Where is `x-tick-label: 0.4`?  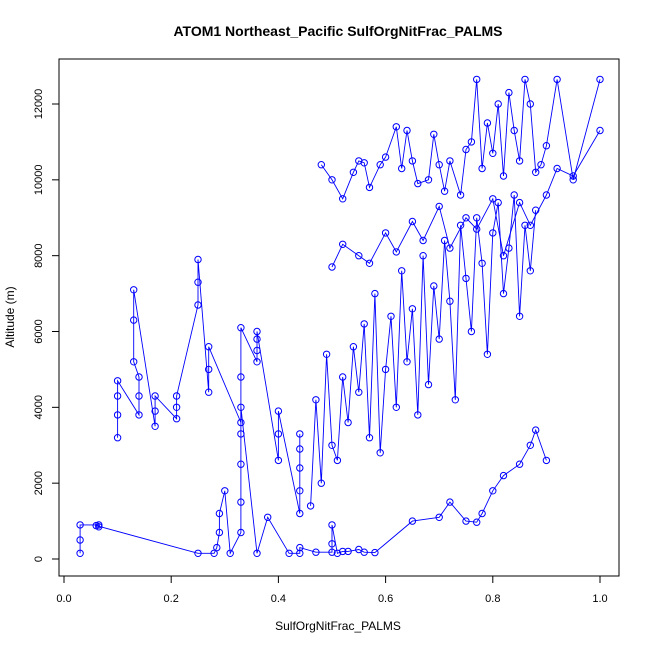 x-tick-label: 0.4 is located at coordinates (278, 599).